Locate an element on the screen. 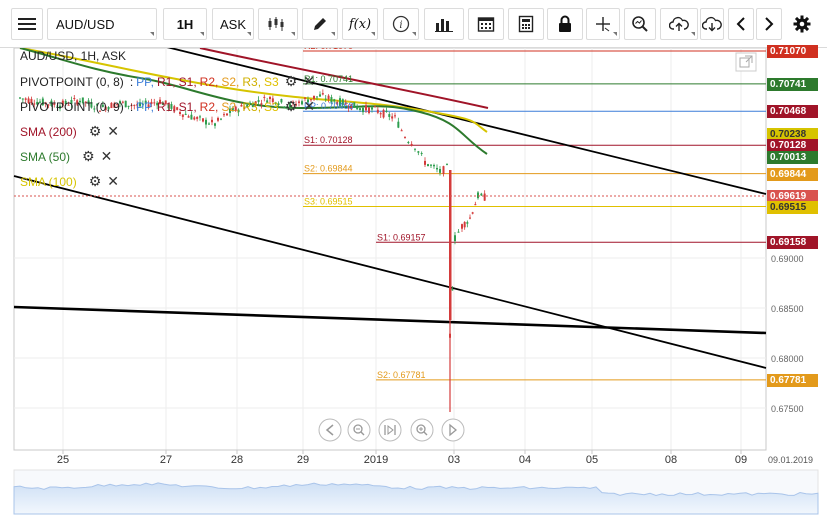 Image resolution: width=827 pixels, height=520 pixels. crosshair-button is located at coordinates (603, 24).